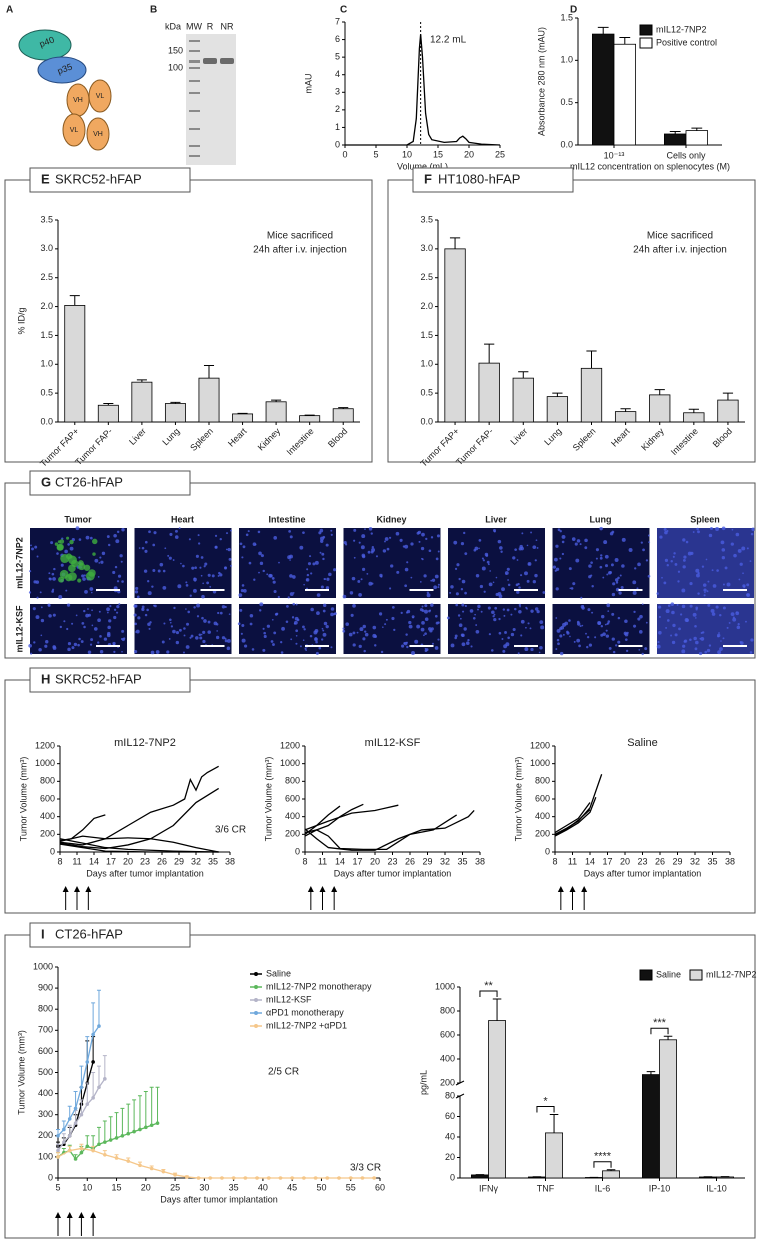  I want to click on y-axis-label: pg/mL, so click(423, 1082).